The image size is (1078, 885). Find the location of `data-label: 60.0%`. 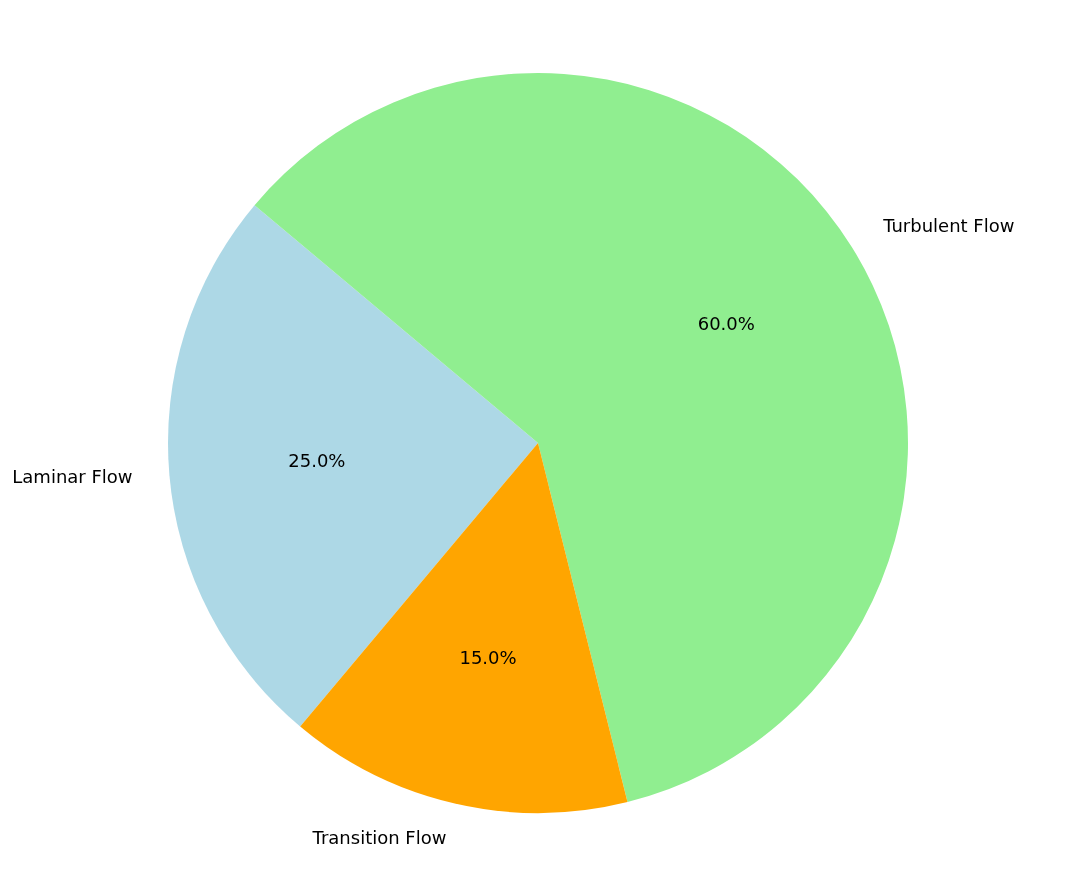

data-label: 60.0% is located at coordinates (726, 324).